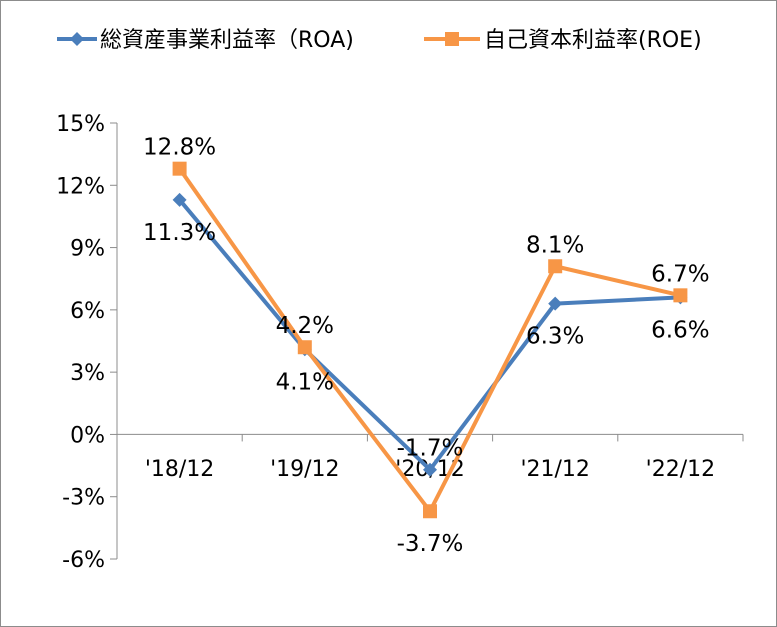 The height and width of the screenshot is (627, 777). I want to click on data-label: 11.3%, so click(179, 233).